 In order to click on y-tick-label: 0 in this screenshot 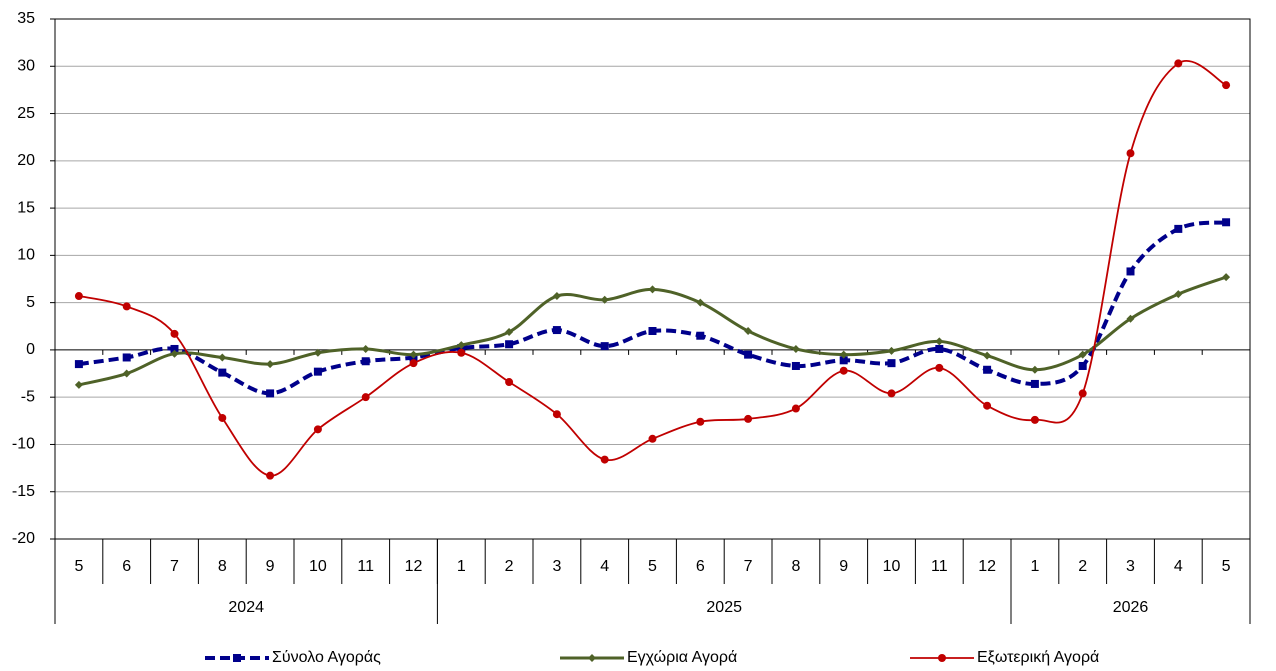, I will do `click(30, 349)`.